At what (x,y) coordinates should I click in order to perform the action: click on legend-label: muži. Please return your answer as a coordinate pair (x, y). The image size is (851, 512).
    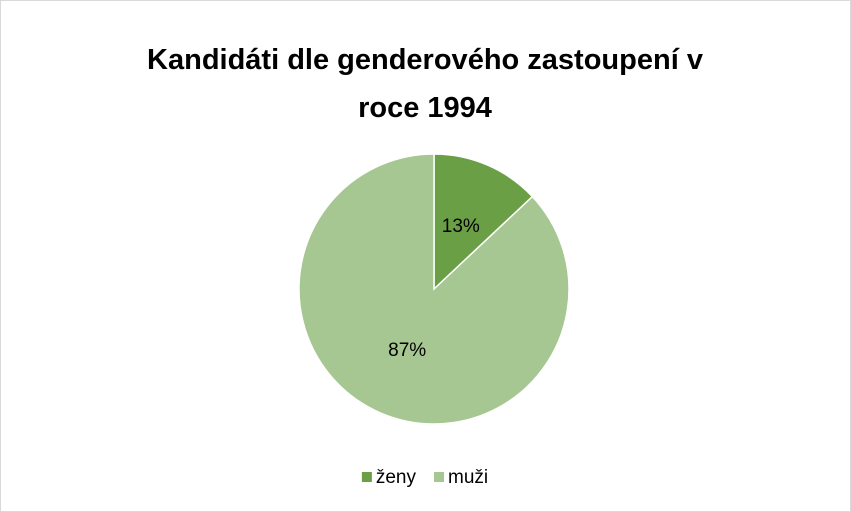
    Looking at the image, I should click on (468, 477).